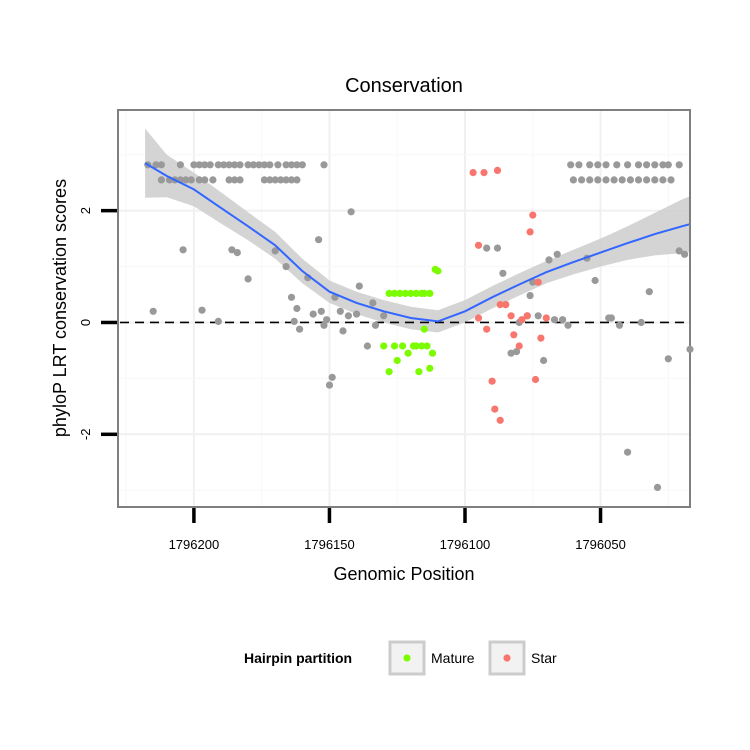  Describe the element at coordinates (85, 435) in the screenshot. I see `y-tick-label: -2` at that location.